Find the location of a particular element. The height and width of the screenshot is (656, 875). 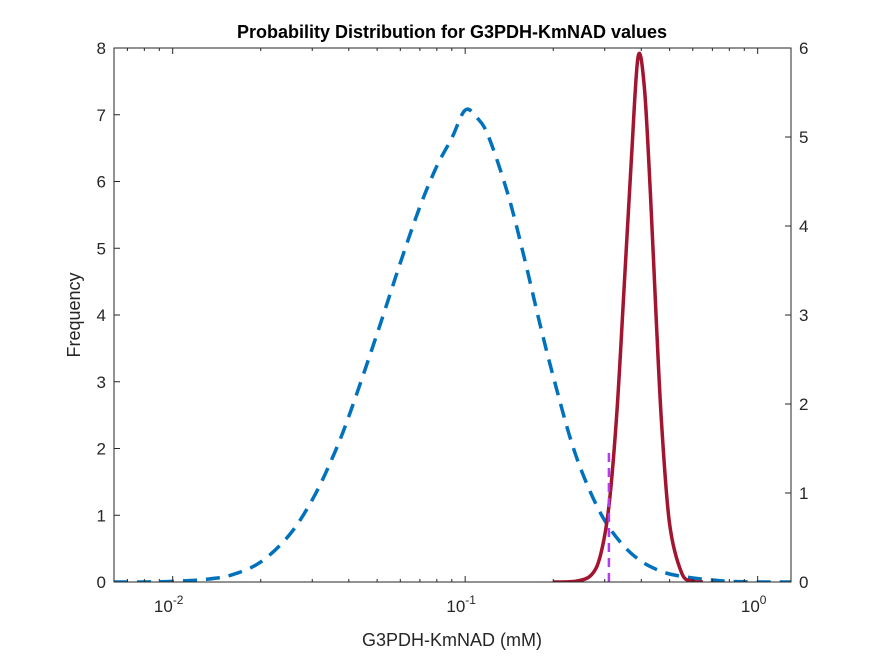

y-left-tick-label: 4 is located at coordinates (101, 315).